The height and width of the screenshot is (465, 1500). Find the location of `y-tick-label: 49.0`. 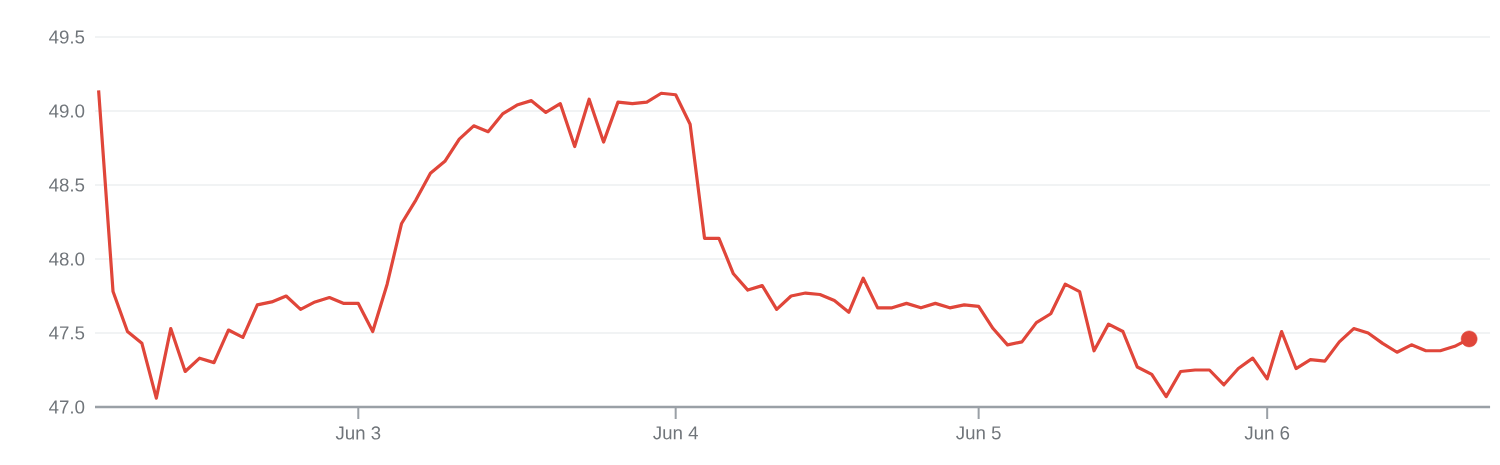

y-tick-label: 49.0 is located at coordinates (67, 111).